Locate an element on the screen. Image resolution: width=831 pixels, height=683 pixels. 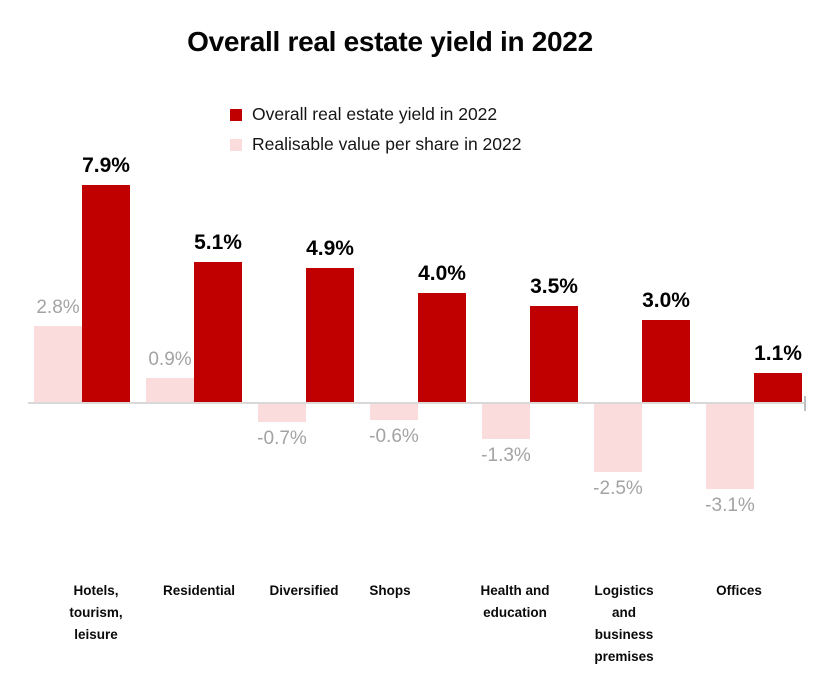
legend-label-overall-yield: Overall real estate yield in 2022 is located at coordinates (375, 114).